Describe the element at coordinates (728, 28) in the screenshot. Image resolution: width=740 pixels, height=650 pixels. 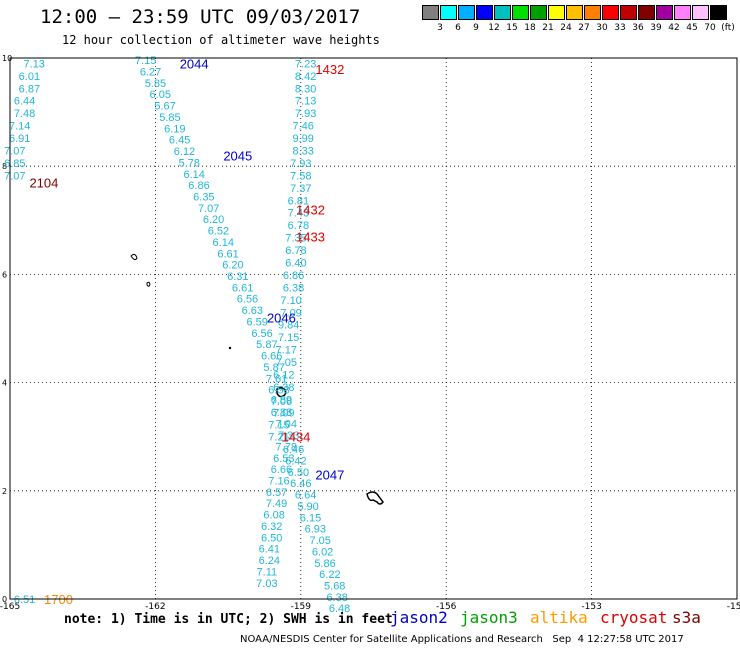
I see `color-scale-label: (ft)` at that location.